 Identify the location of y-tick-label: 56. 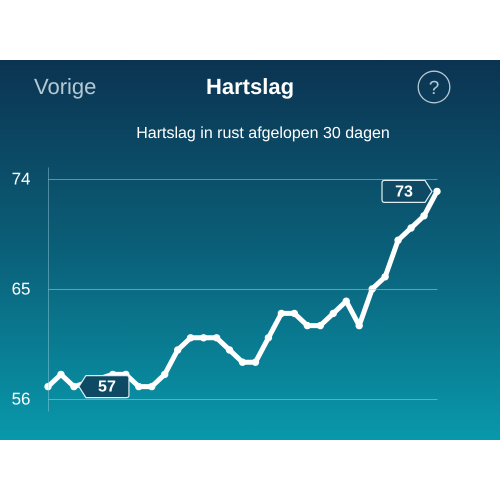
(21, 398).